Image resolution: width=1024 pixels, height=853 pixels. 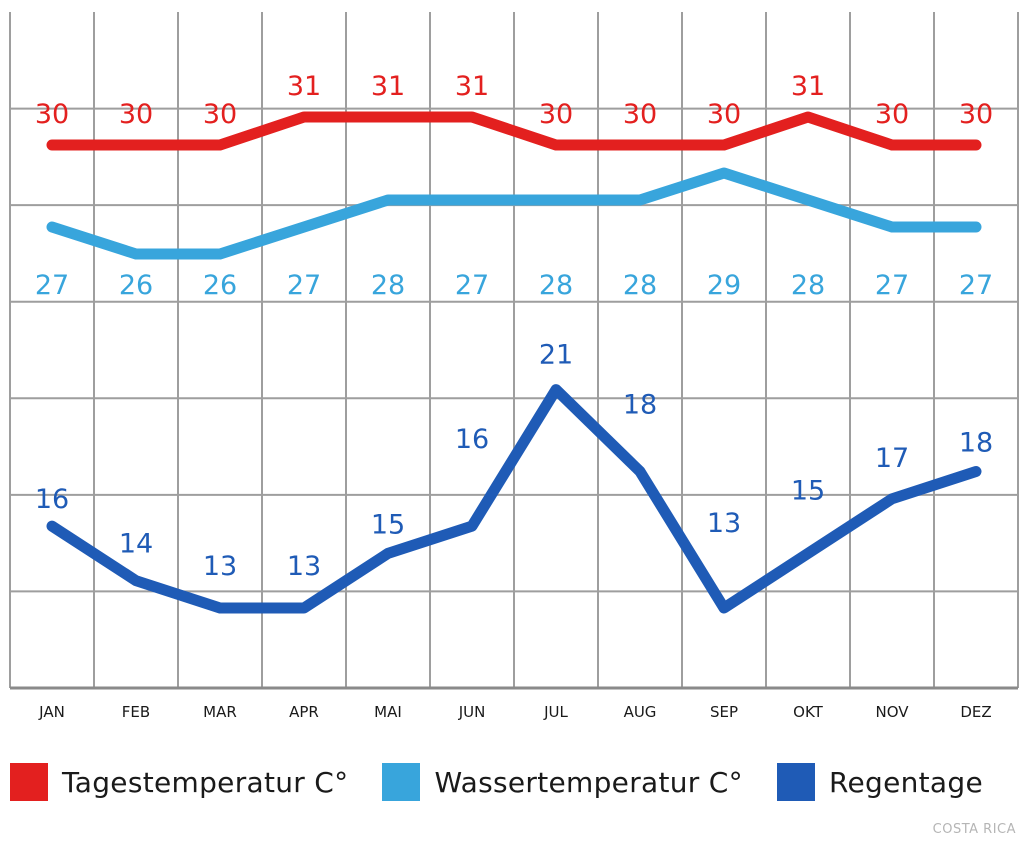 I want to click on x-tick-label: MAI, so click(x=388, y=712).